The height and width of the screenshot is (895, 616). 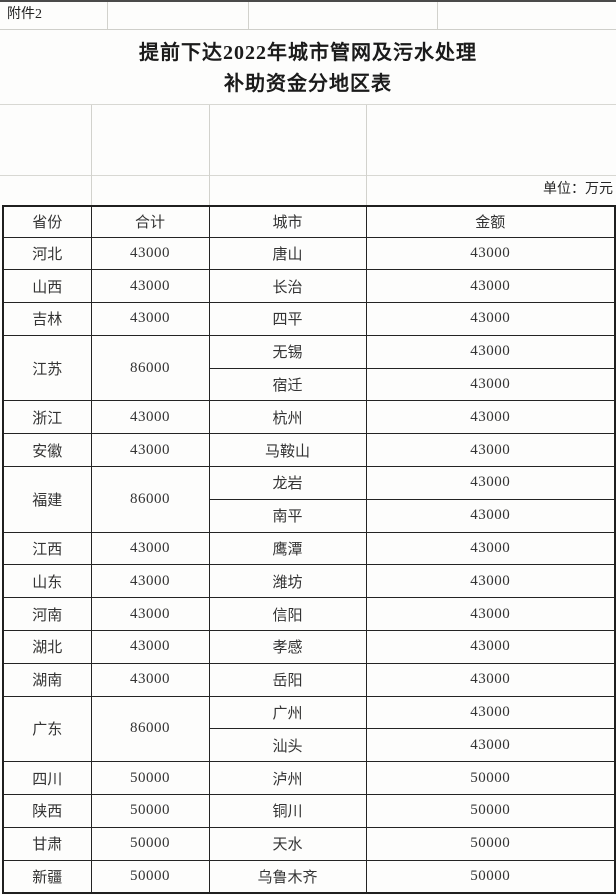 What do you see at coordinates (47, 843) in the screenshot?
I see `province-cell: 甘肃` at bounding box center [47, 843].